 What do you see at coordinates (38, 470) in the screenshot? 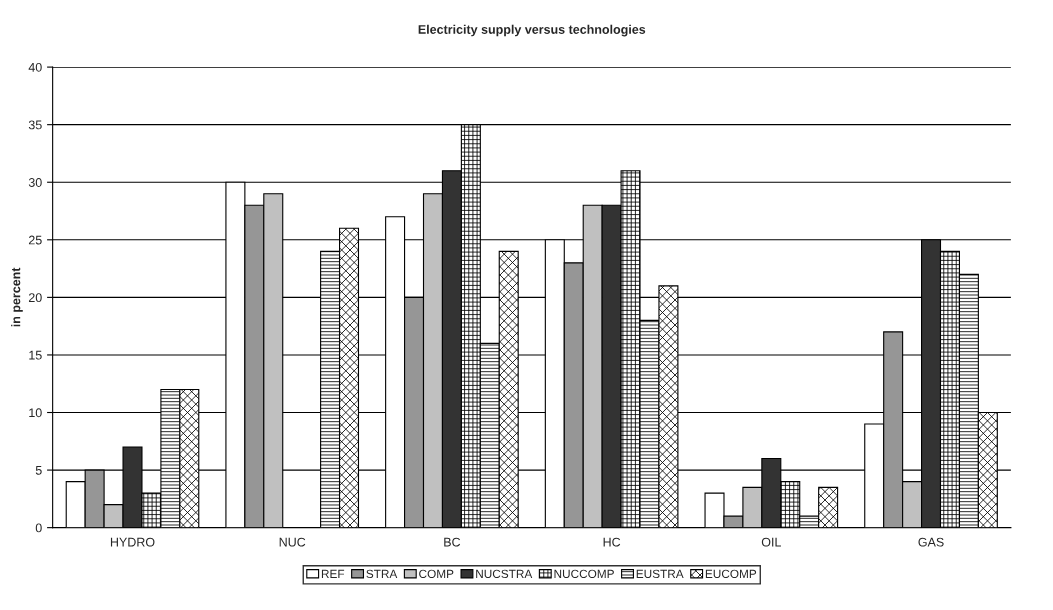
I see `y-tick-label: 5` at bounding box center [38, 470].